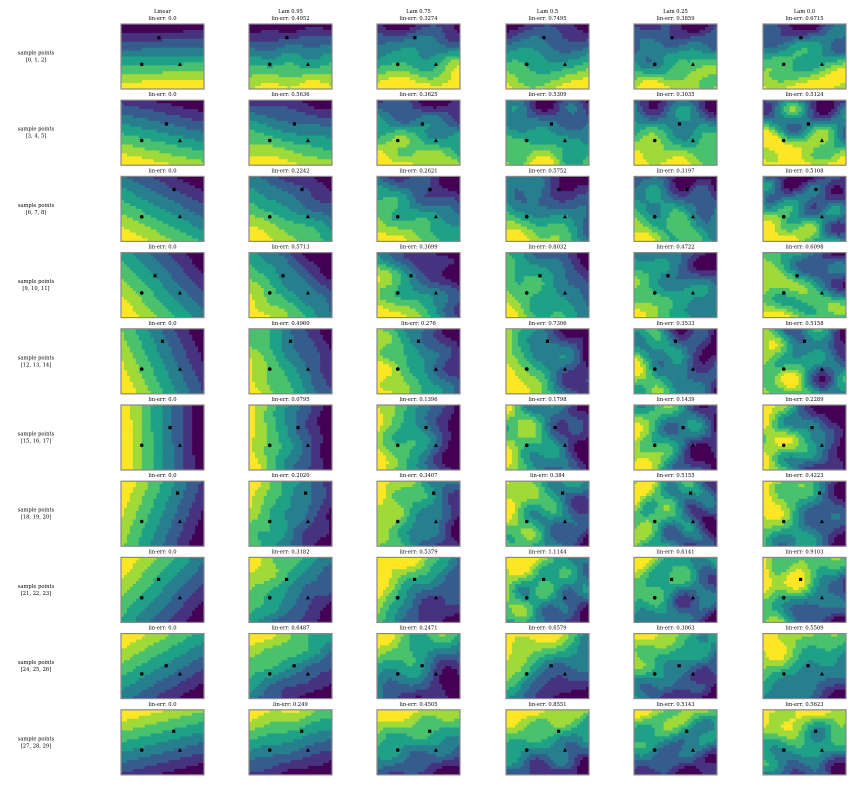 This screenshot has height=795, width=861. Describe the element at coordinates (547, 281) in the screenshot. I see `contour-panel: lin-err: 0.8032` at that location.